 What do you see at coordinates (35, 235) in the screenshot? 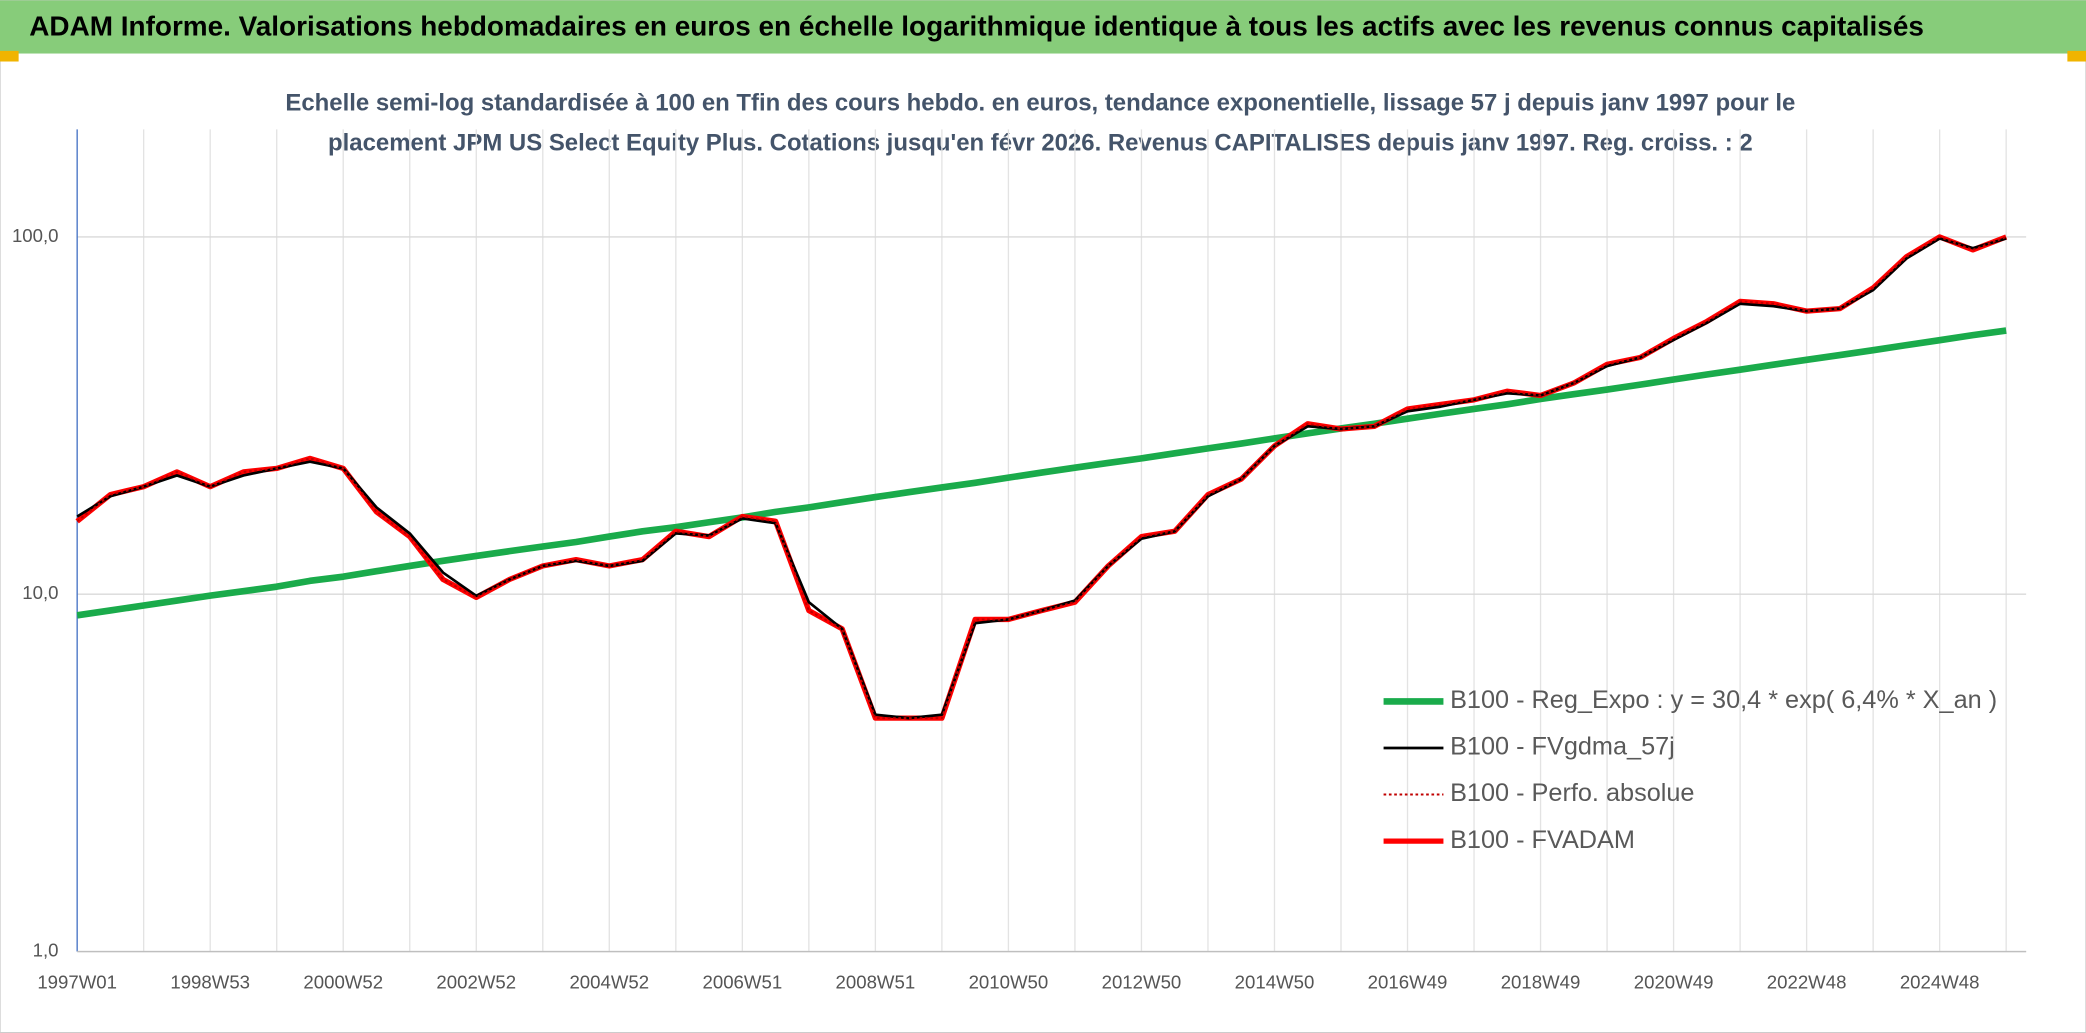
I see `y-tick-label: 100,0` at bounding box center [35, 235].